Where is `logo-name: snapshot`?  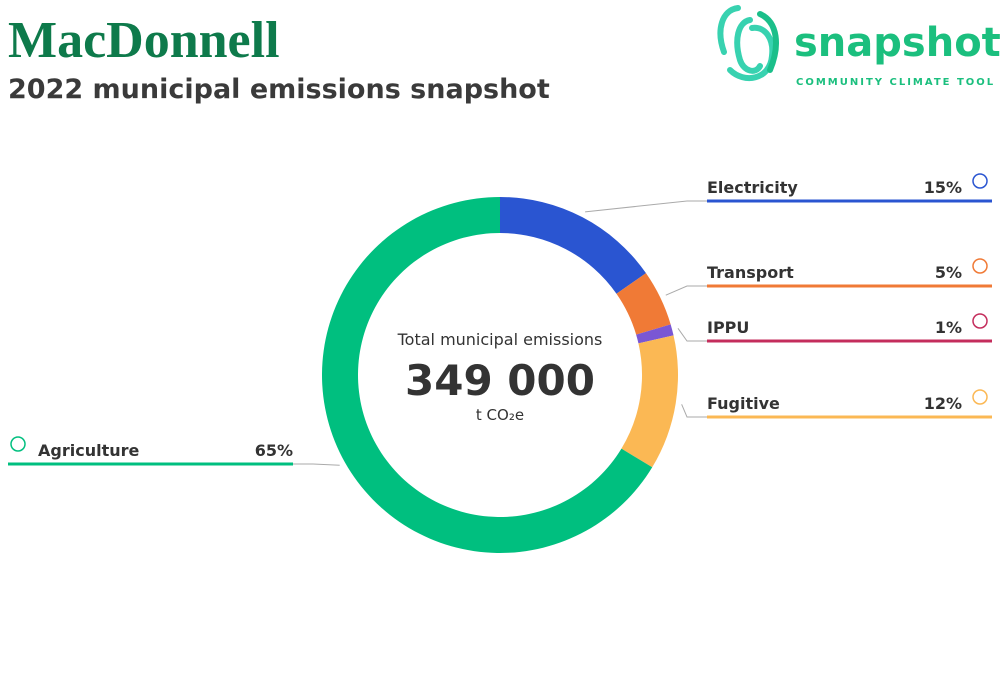
logo-name: snapshot is located at coordinates (897, 43).